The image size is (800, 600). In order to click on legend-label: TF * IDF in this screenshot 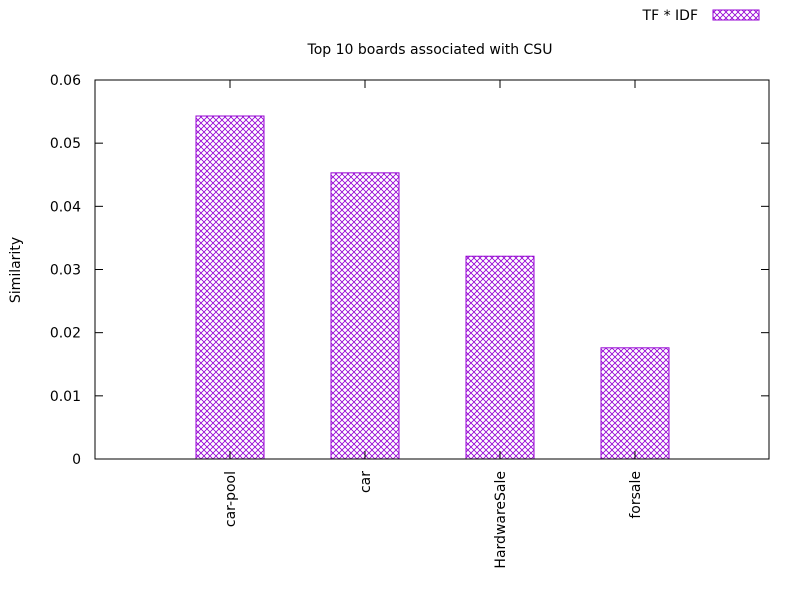, I will do `click(670, 16)`.